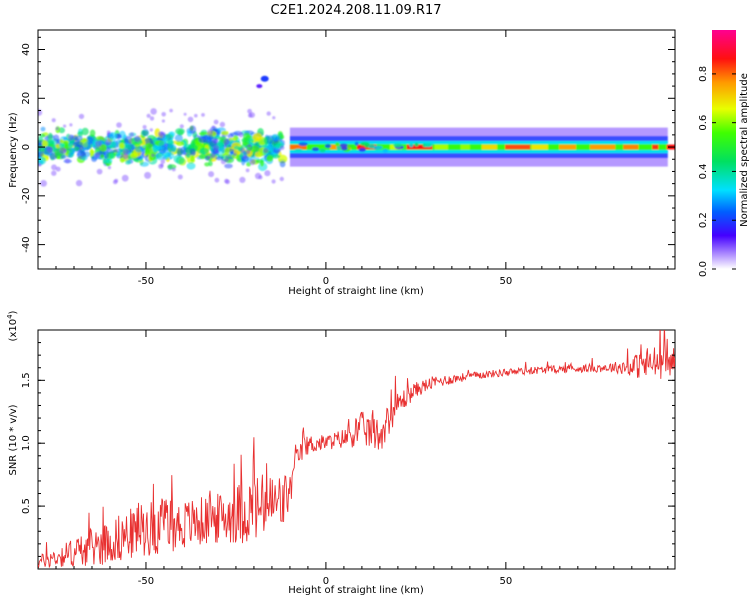 This screenshot has width=750, height=600. Describe the element at coordinates (703, 220) in the screenshot. I see `colorbar-tick-label: 0.2` at that location.